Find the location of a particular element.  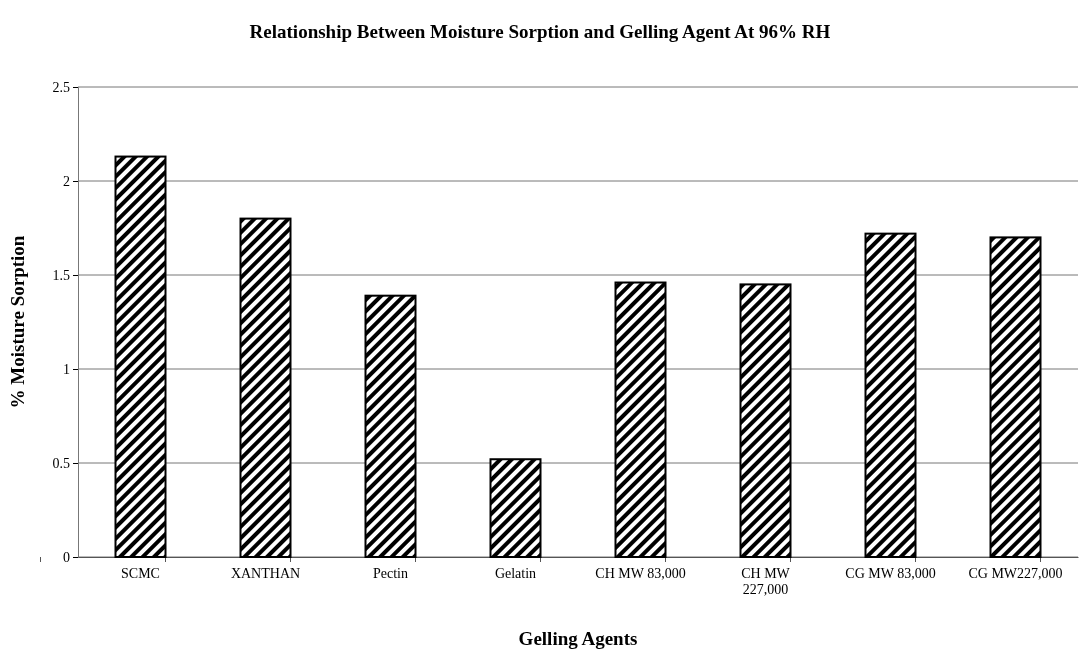

x-tick-label: CG MW 83,000 is located at coordinates (890, 574).